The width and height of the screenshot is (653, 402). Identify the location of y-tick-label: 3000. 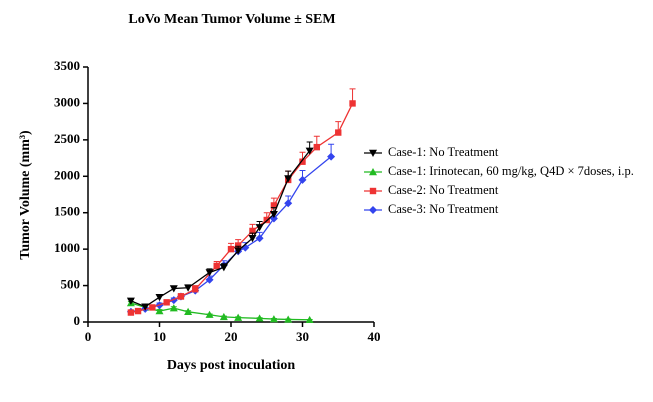
(67, 101).